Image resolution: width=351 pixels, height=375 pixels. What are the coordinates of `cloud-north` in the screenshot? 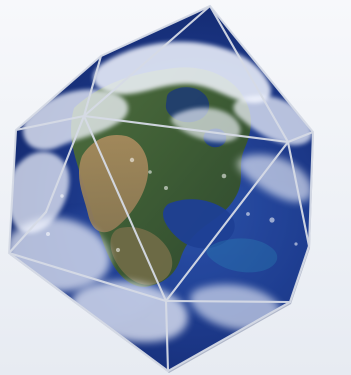 It's located at (182, 72).